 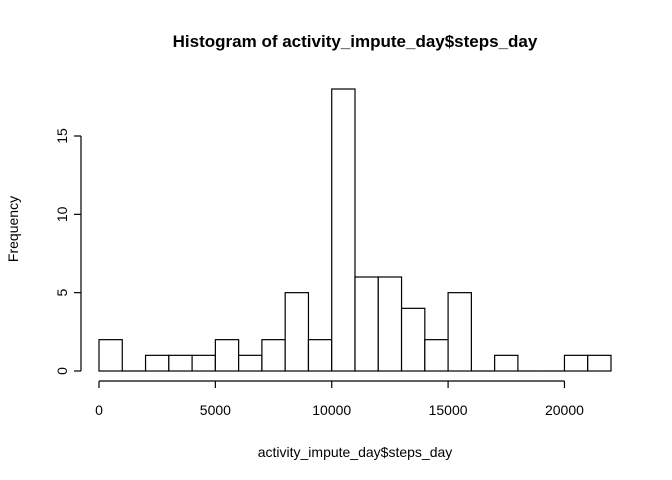 I want to click on y-axis-label: Frequency, so click(x=13, y=229).